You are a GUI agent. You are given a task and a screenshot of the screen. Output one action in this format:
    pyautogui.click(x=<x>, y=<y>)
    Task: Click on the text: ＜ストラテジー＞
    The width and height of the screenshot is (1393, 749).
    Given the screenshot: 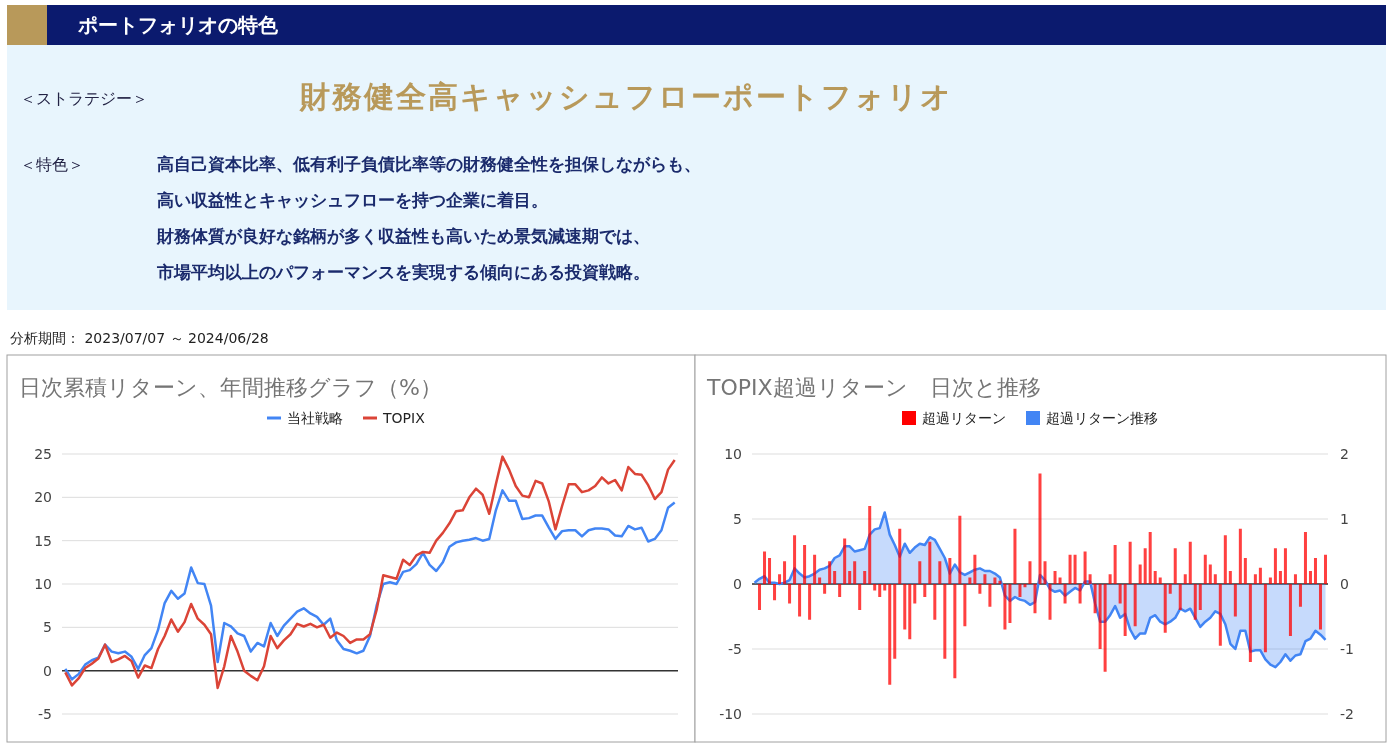 What is the action you would take?
    pyautogui.click(x=84, y=98)
    